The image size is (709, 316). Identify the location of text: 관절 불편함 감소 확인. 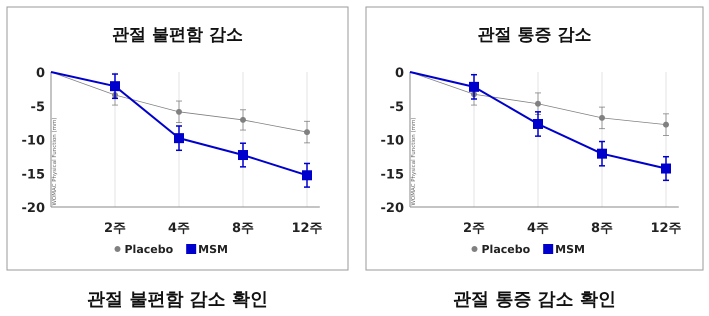
(177, 299).